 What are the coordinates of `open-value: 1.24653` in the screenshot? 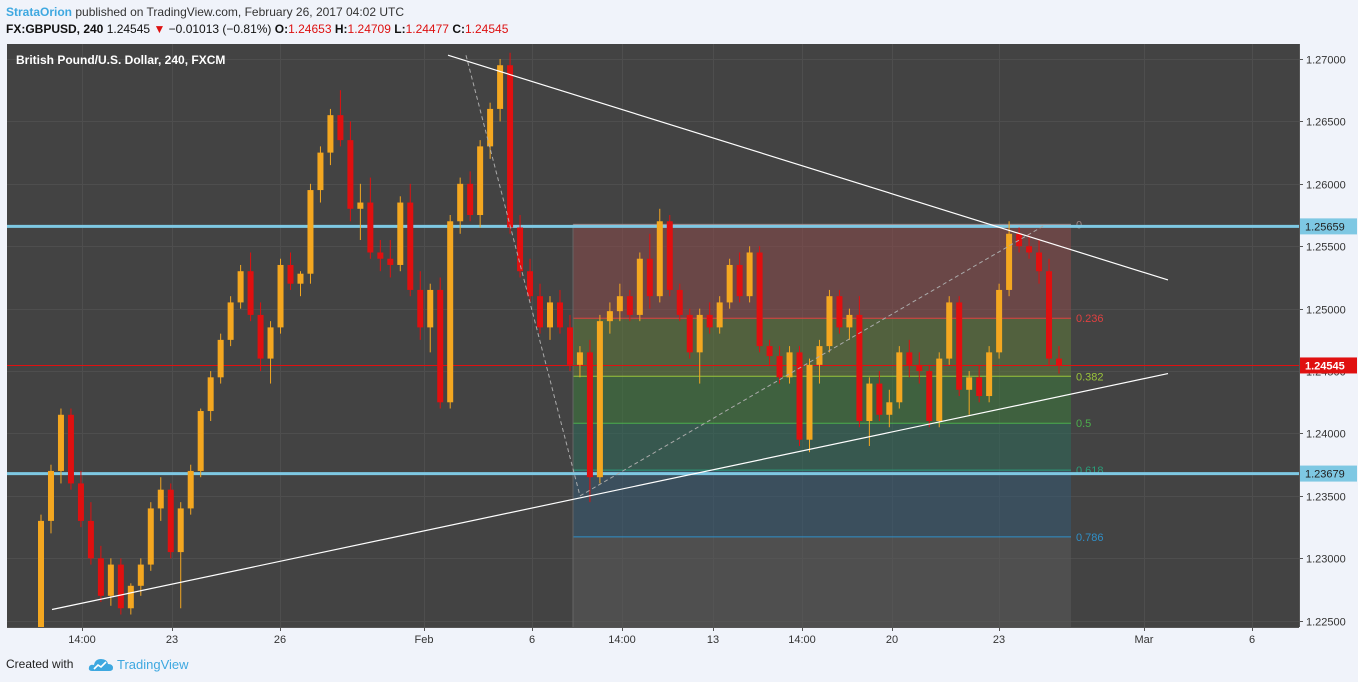 It's located at (310, 29).